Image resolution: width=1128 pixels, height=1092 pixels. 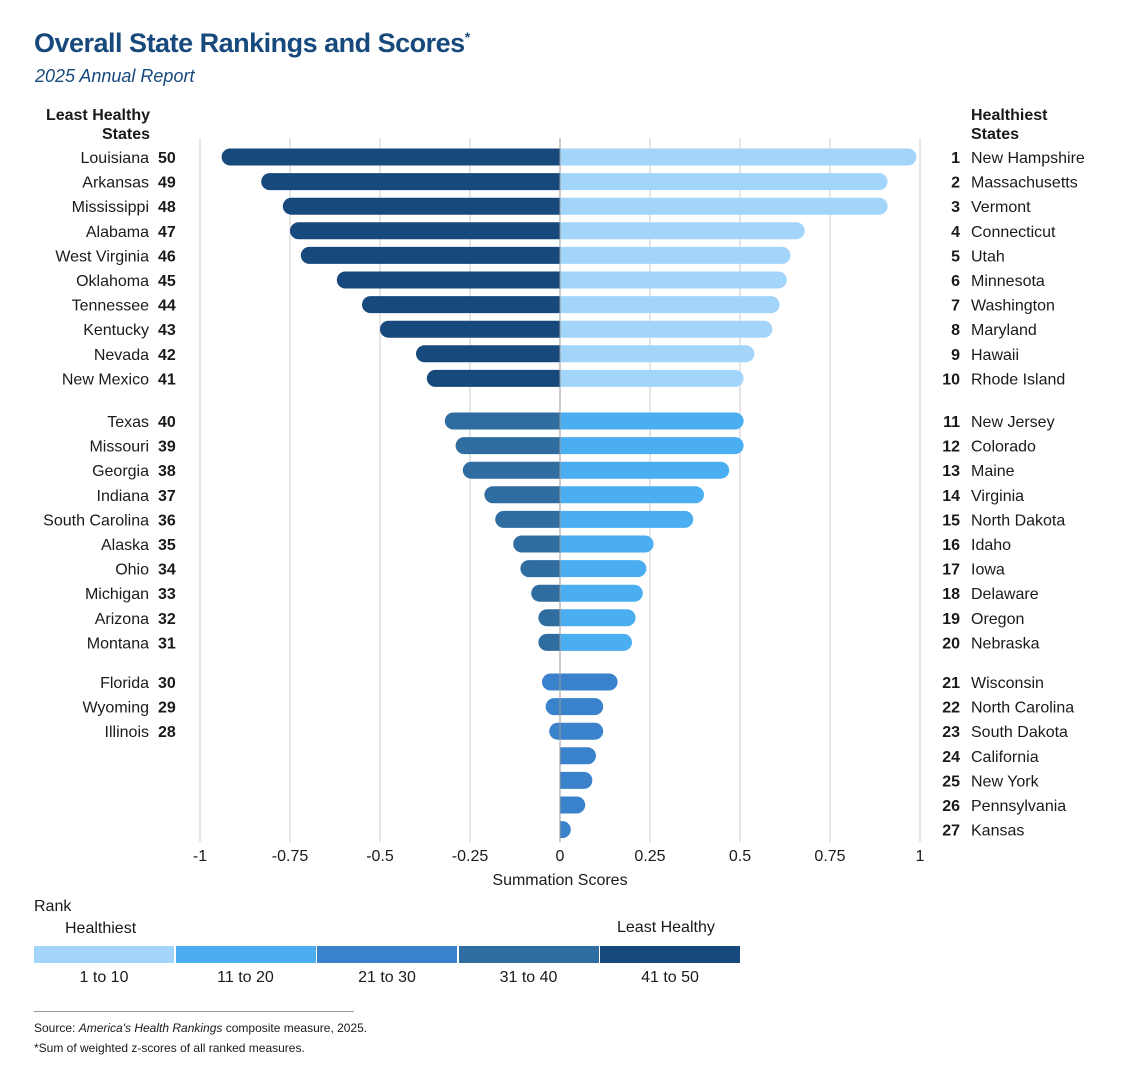 What do you see at coordinates (421, 206) in the screenshot?
I see `bar-mississippi` at bounding box center [421, 206].